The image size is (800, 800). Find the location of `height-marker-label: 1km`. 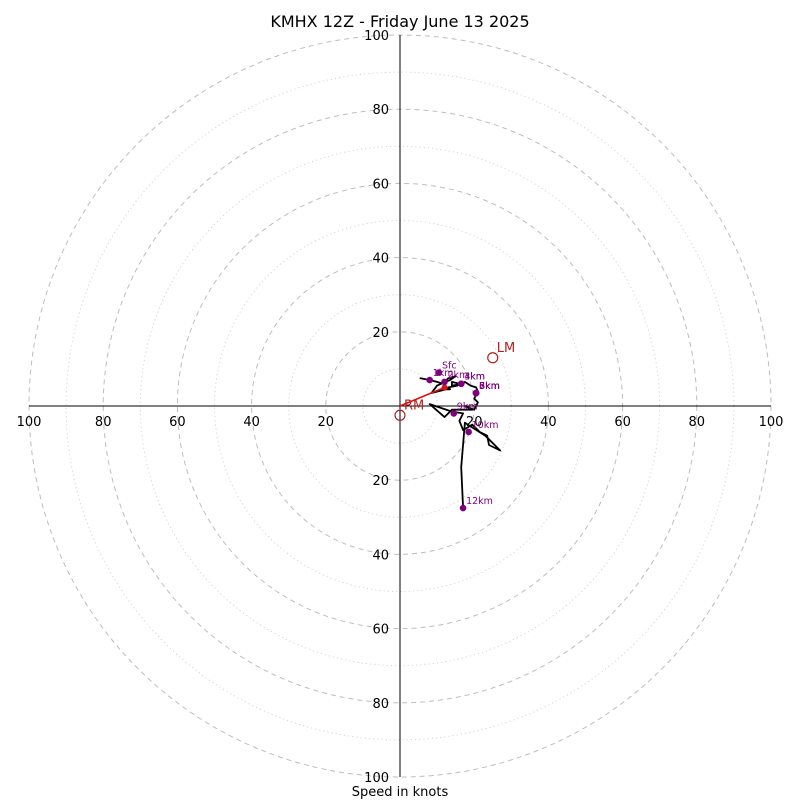

height-marker-label: 1km is located at coordinates (443, 373).